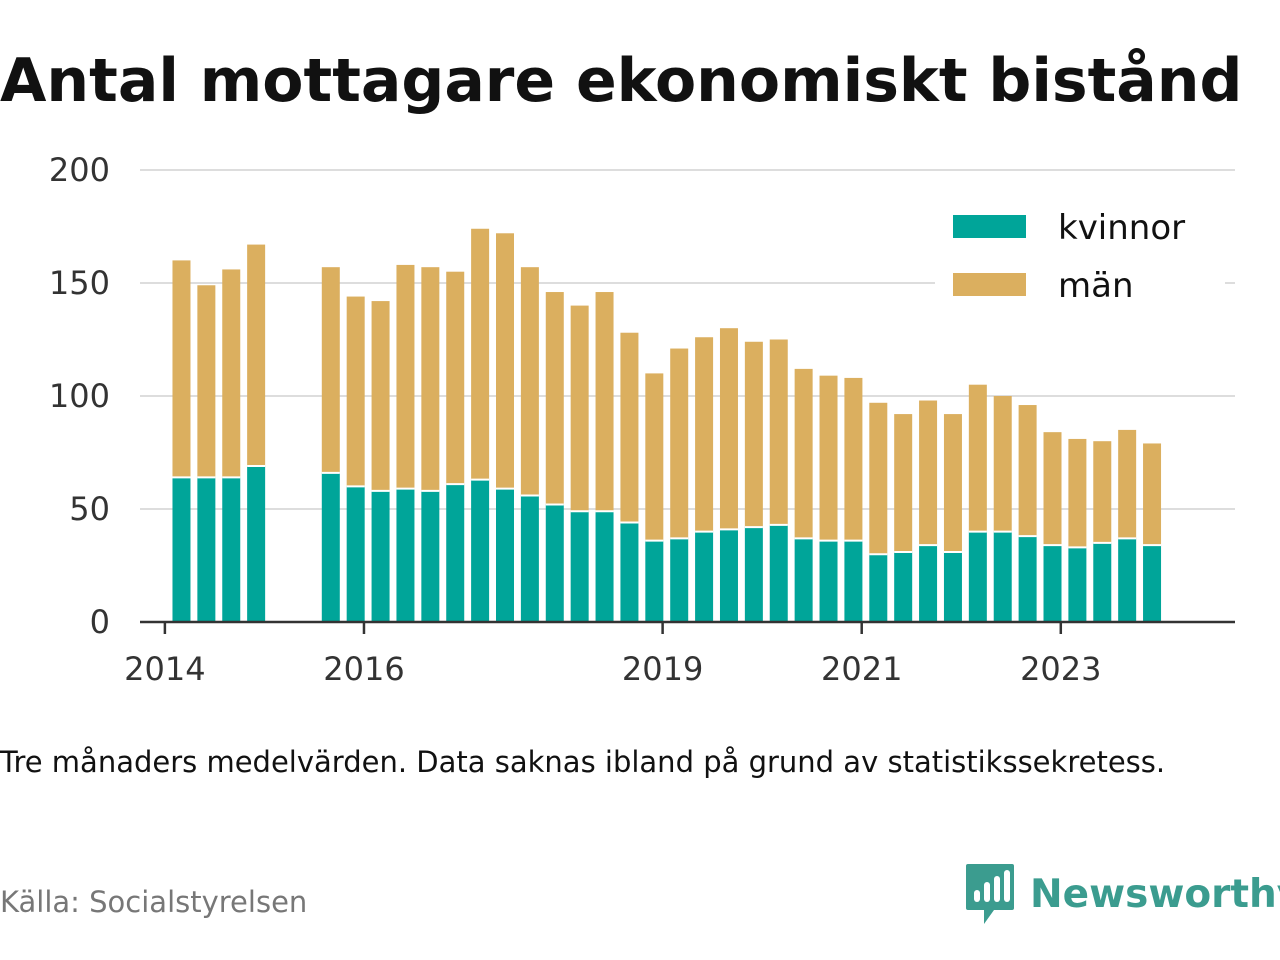 The image size is (1280, 960). What do you see at coordinates (861, 669) in the screenshot?
I see `x-tick-label: 2021` at bounding box center [861, 669].